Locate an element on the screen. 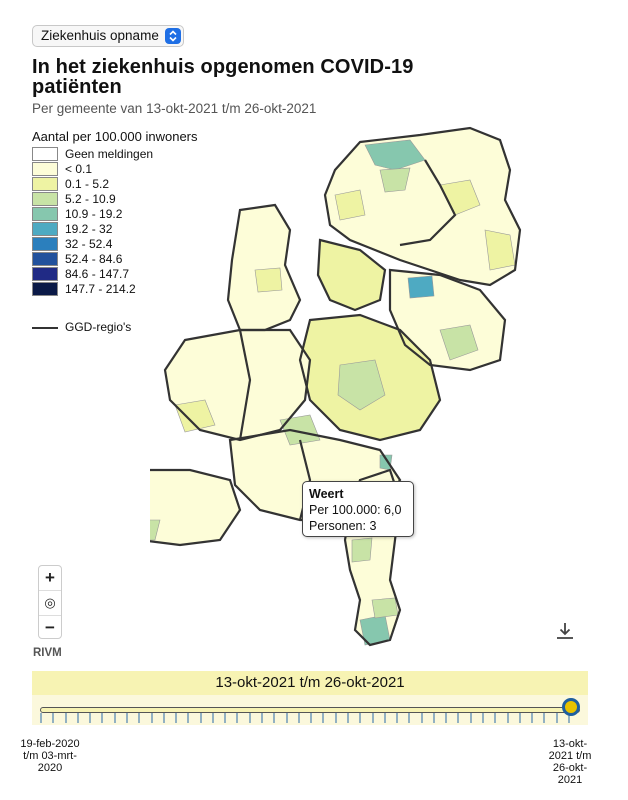 The width and height of the screenshot is (628, 800). legend-label: < 0.1 is located at coordinates (79, 169).